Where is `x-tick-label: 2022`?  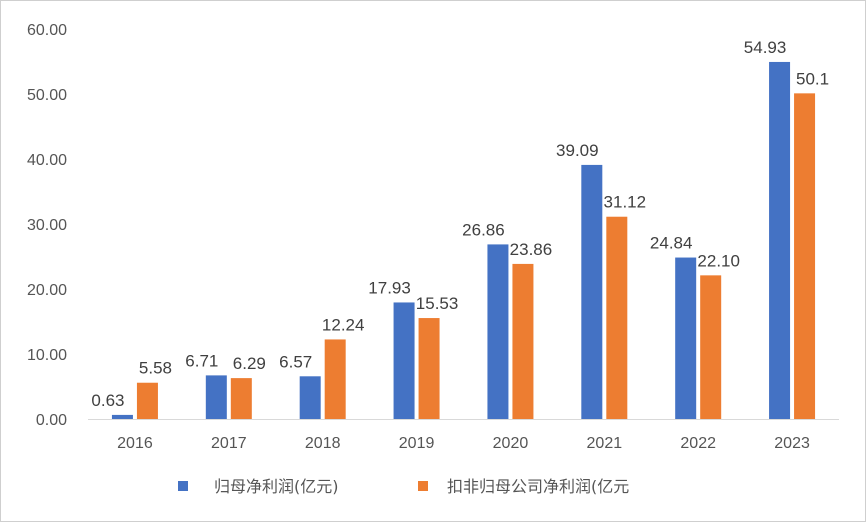
x-tick-label: 2022 is located at coordinates (698, 443).